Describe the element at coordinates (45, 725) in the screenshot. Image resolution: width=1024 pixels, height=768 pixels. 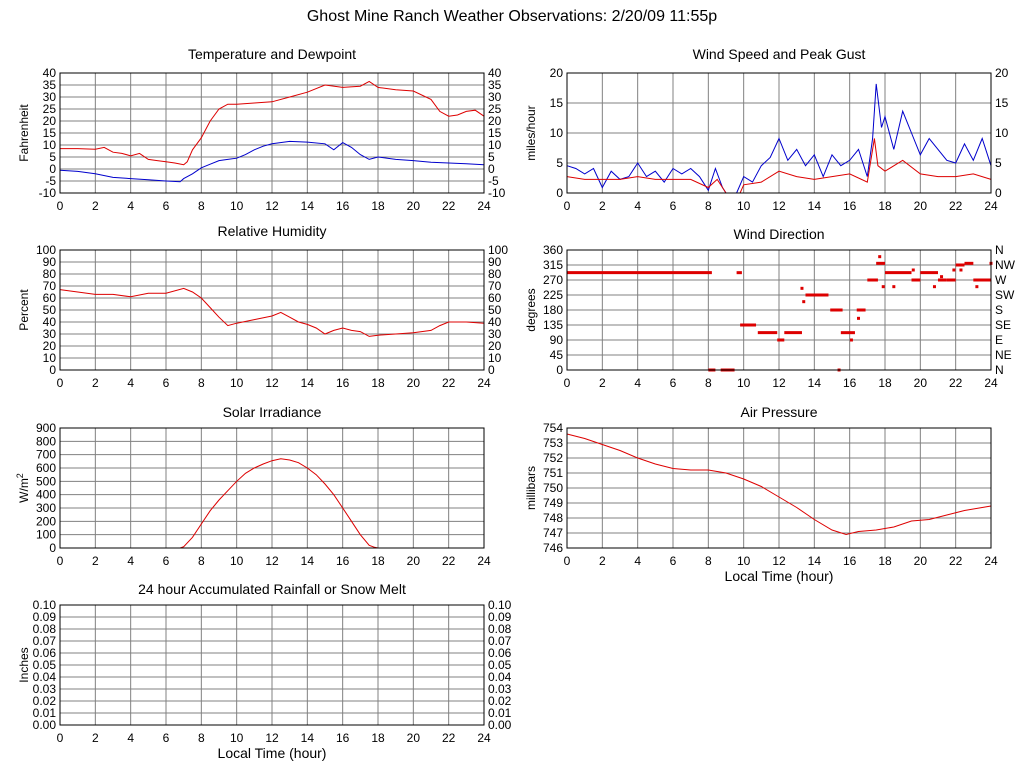
I see `y-tick-label: 0.00` at that location.